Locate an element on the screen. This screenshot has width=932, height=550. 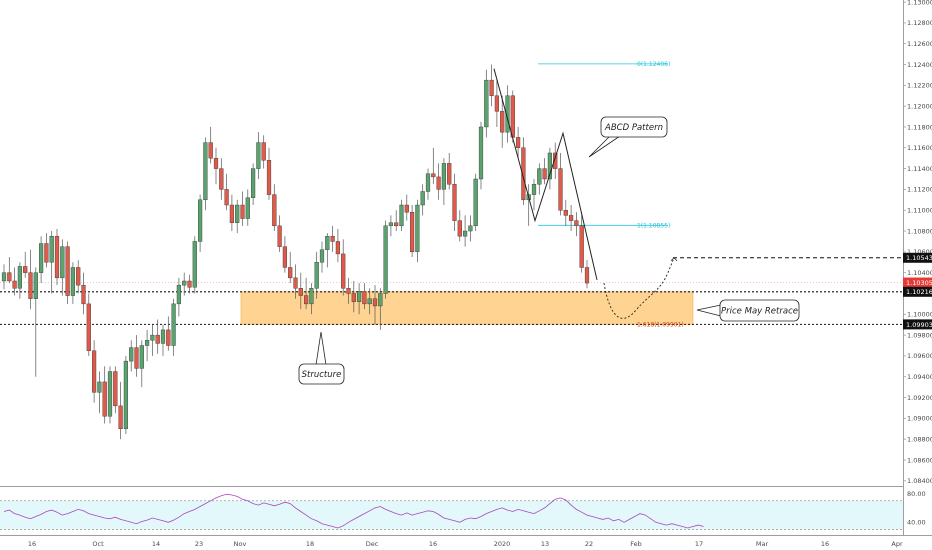
price-tag-label: 1.10216 is located at coordinates (919, 292).